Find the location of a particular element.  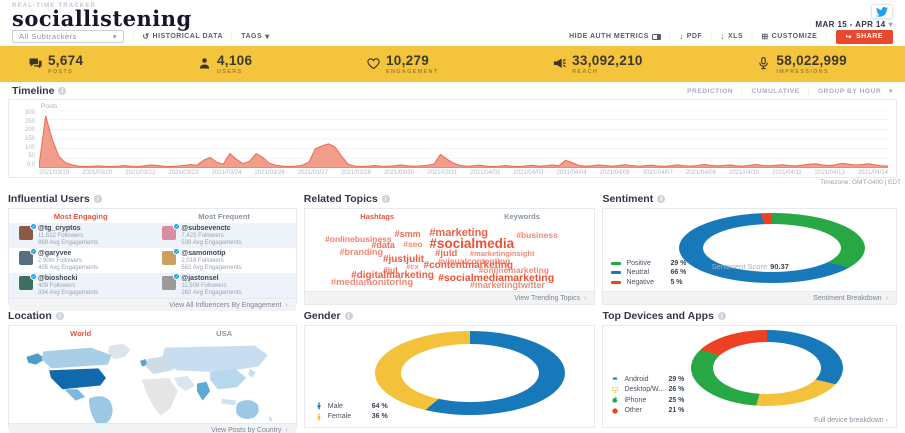

hashtag-tag: #jul is located at coordinates (390, 269).